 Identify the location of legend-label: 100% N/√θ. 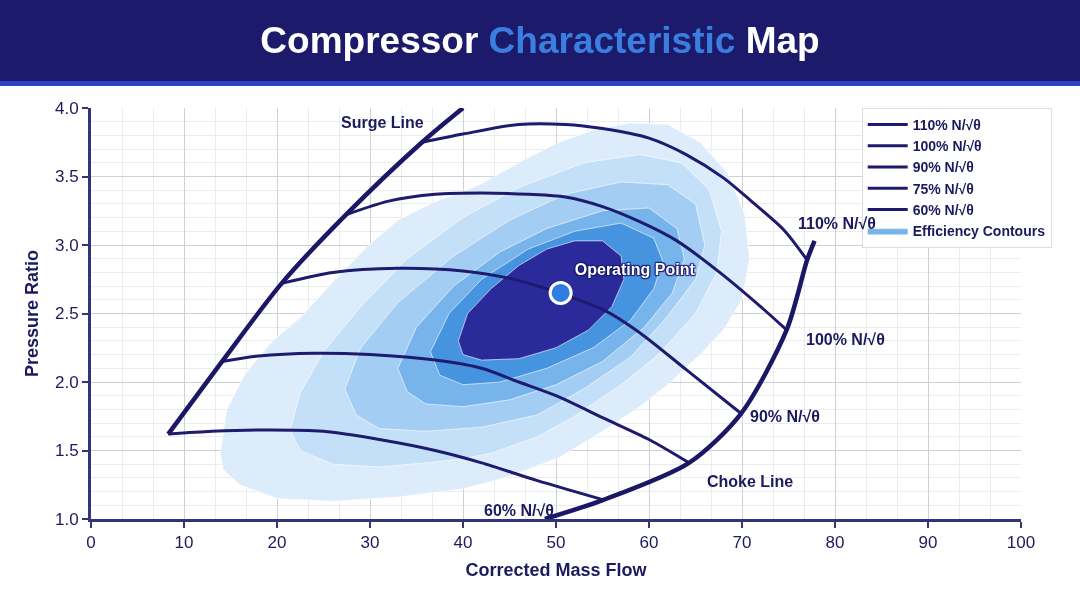
(947, 146).